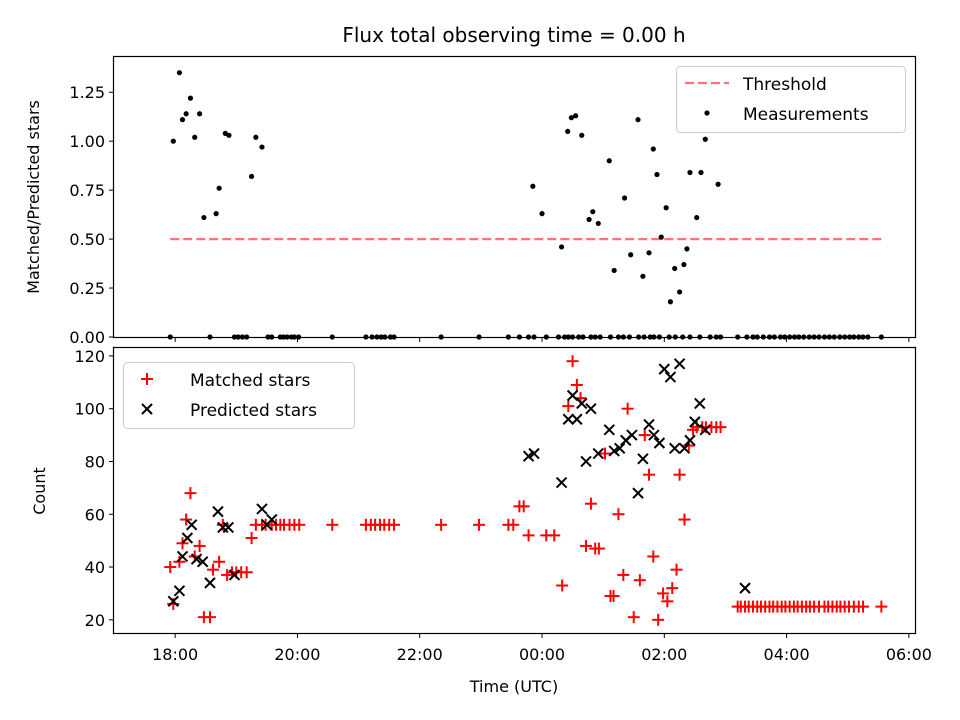 Image resolution: width=960 pixels, height=720 pixels. What do you see at coordinates (175, 654) in the screenshot?
I see `x-tick-label: 18:00` at bounding box center [175, 654].